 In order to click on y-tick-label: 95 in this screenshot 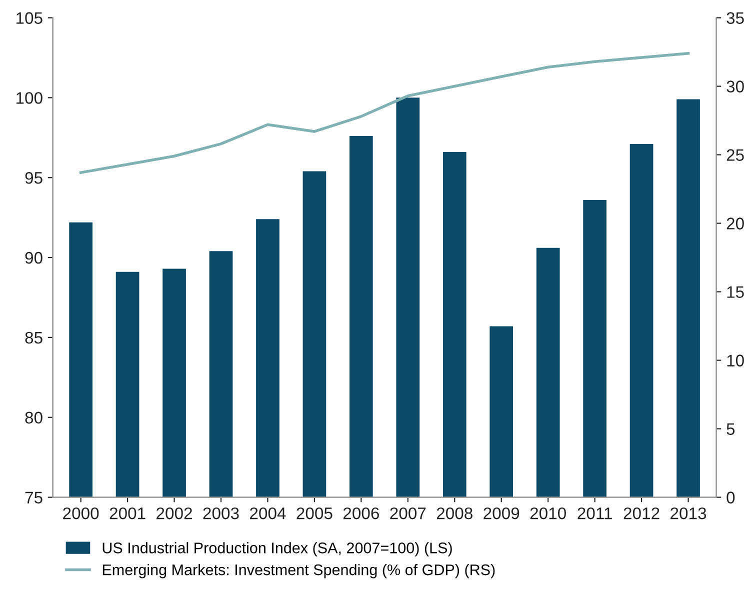, I will do `click(33, 178)`.